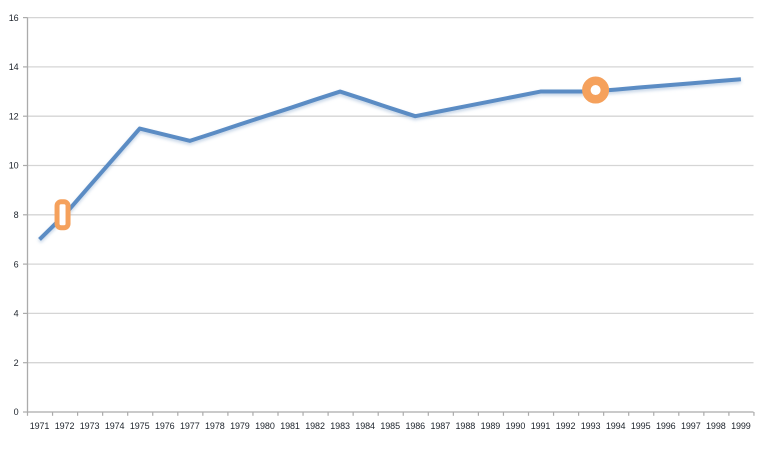  I want to click on x-axis-label: 1998, so click(716, 426).